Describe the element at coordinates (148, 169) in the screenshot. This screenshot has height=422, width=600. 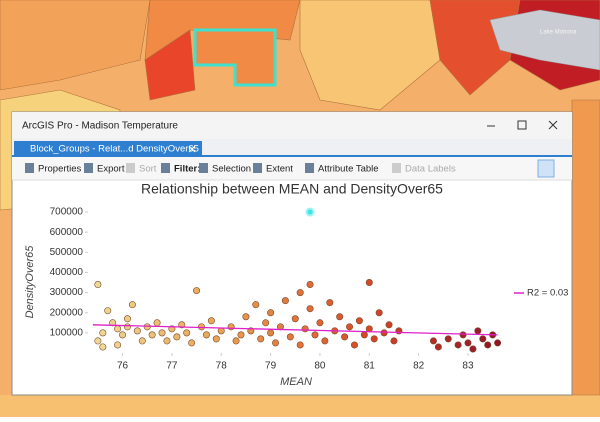
I see `toolbar-button: Sort` at that location.